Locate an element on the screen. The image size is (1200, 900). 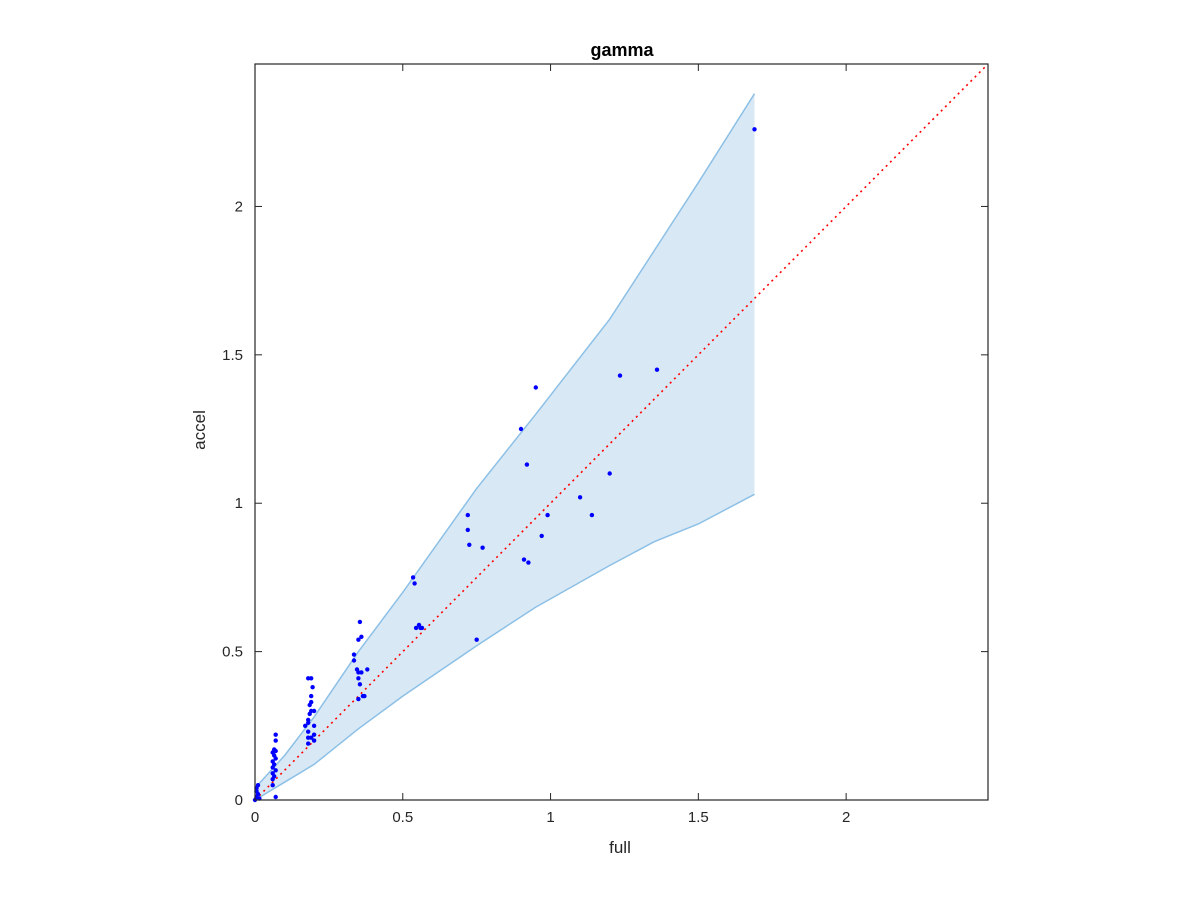
x-tick-label: 1.5 is located at coordinates (698, 817).